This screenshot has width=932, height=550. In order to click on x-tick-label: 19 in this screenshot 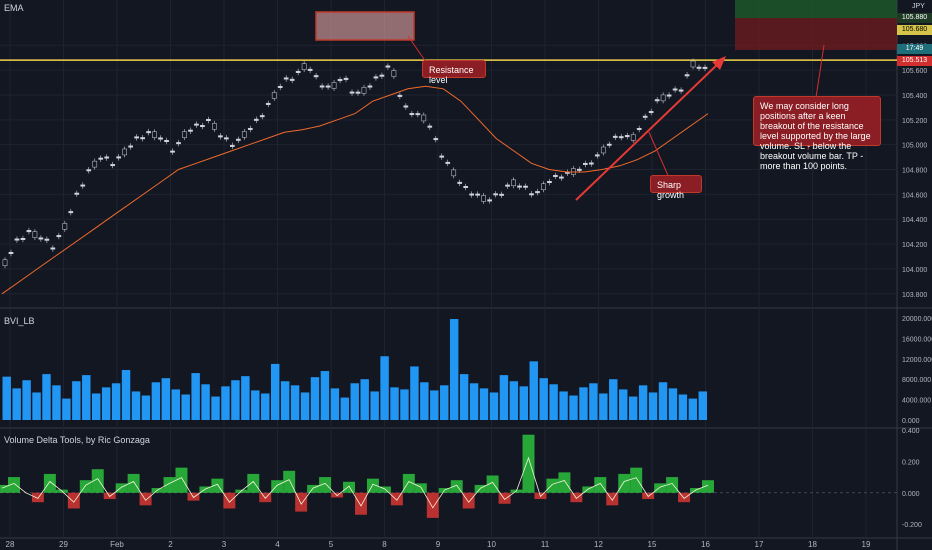, I will do `click(866, 544)`.